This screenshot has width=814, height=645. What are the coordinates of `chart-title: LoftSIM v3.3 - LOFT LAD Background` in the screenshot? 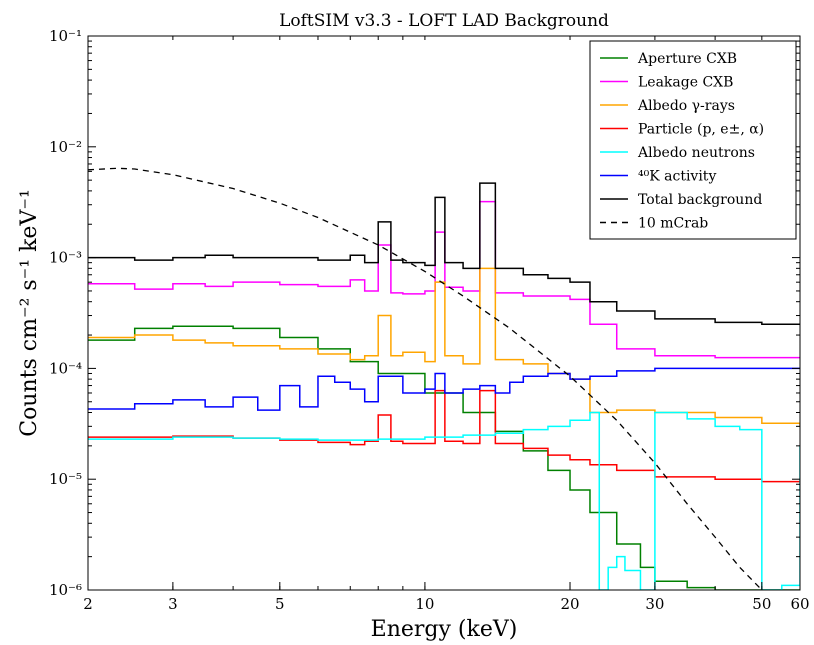 It's located at (444, 21).